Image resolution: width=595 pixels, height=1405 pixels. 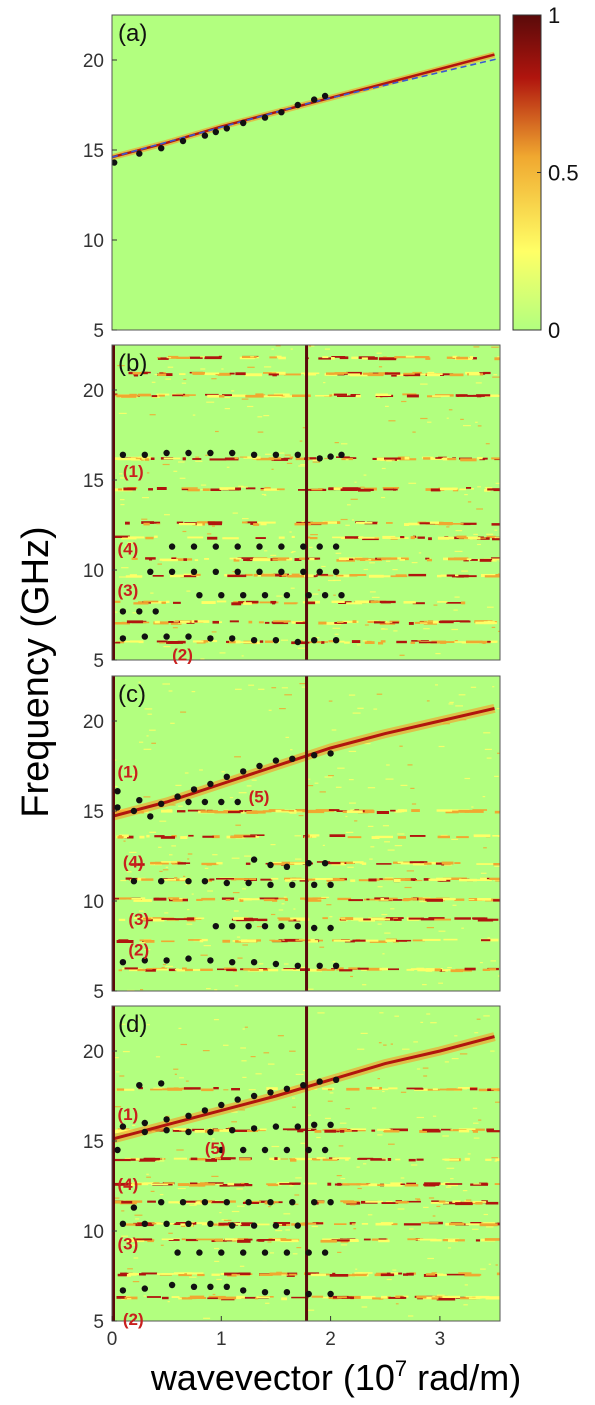 I want to click on y-tick-label: 5, so click(x=98, y=1322).